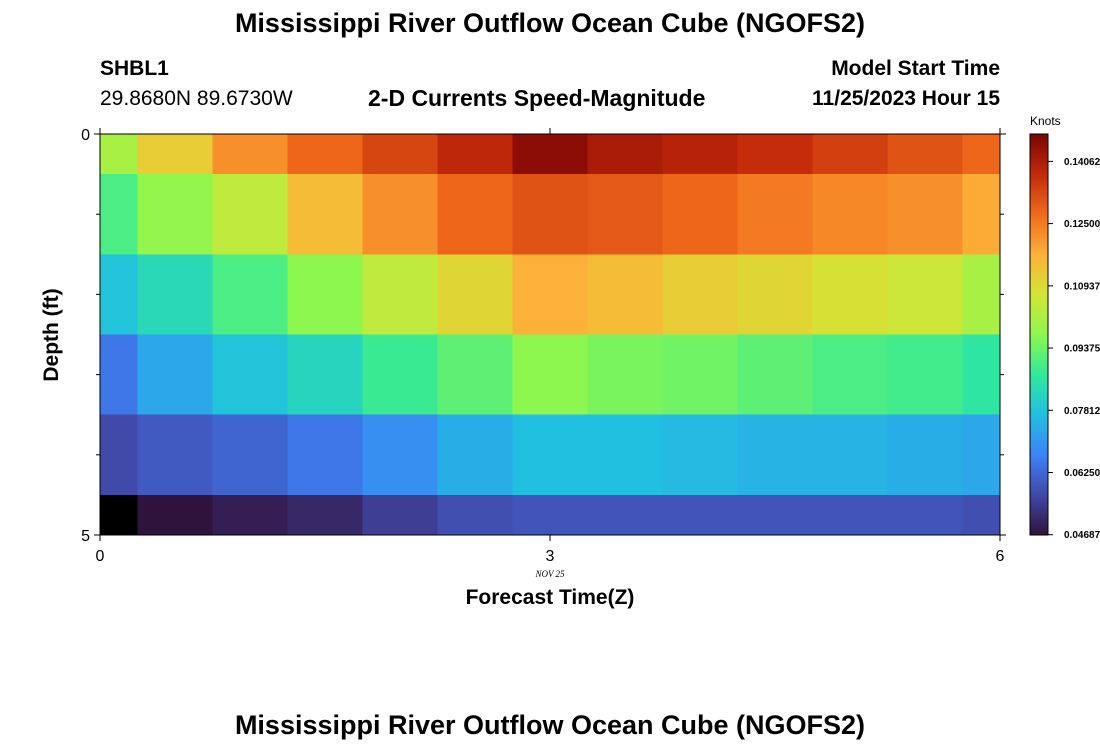  I want to click on model-start-label: Model Start Time, so click(915, 68).